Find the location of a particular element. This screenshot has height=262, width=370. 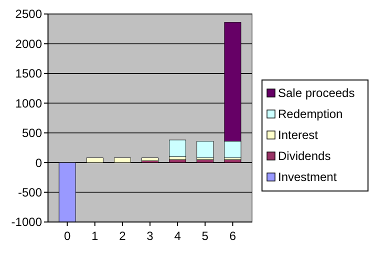

x-tick-label: 2 is located at coordinates (122, 236).